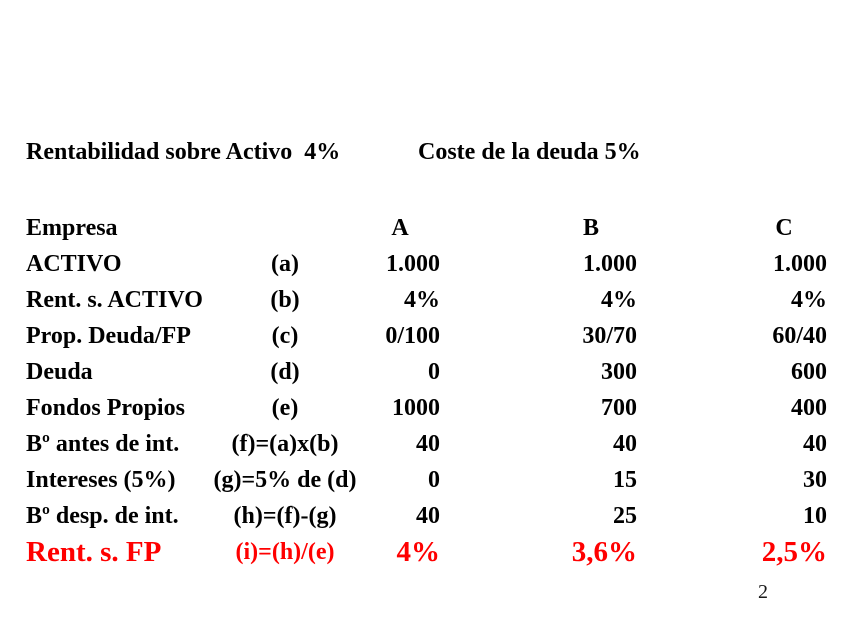 The width and height of the screenshot is (848, 636). I want to click on value-a: 1.000, so click(413, 264).